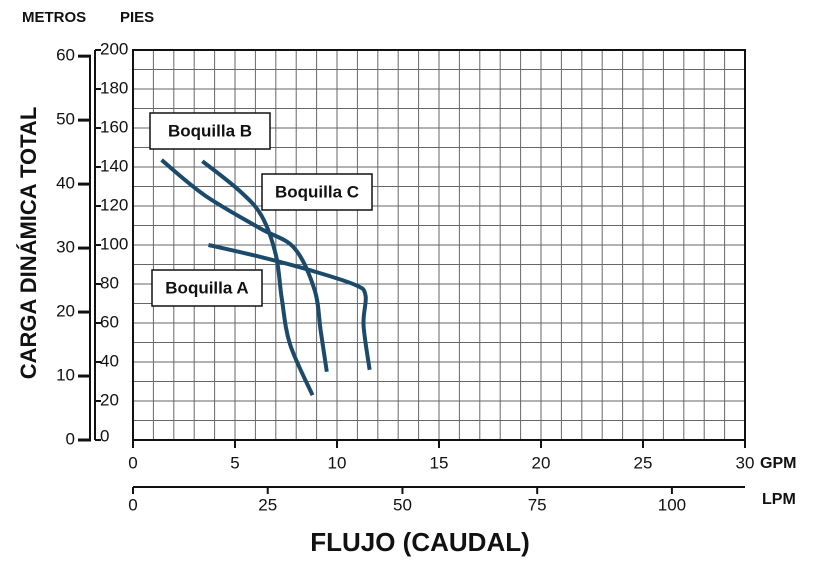  What do you see at coordinates (537, 504) in the screenshot?
I see `x2-tick-label: 75` at bounding box center [537, 504].